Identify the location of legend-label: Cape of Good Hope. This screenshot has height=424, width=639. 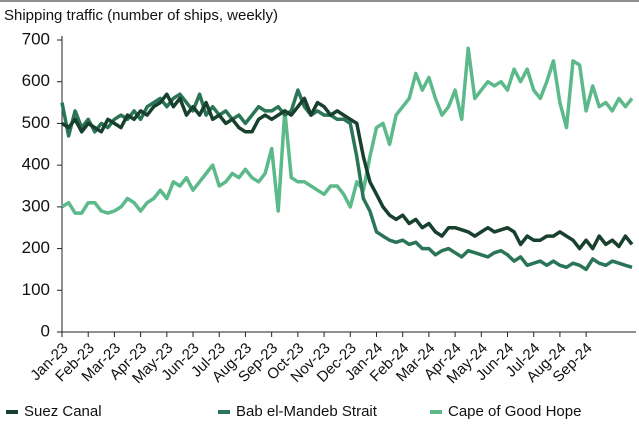
(514, 411).